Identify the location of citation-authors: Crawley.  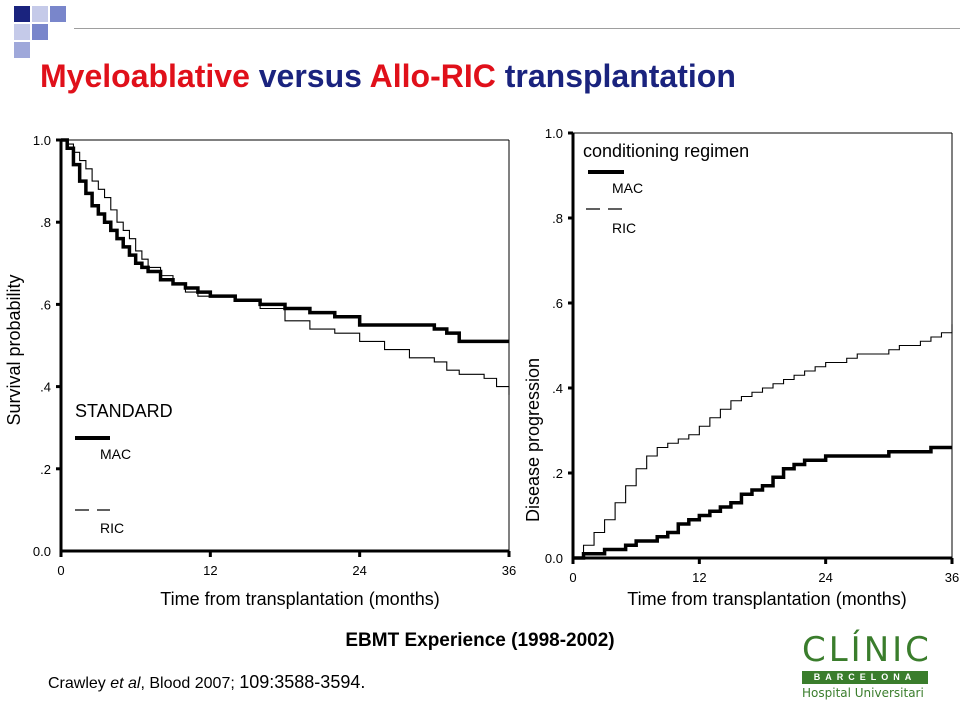
(79, 683).